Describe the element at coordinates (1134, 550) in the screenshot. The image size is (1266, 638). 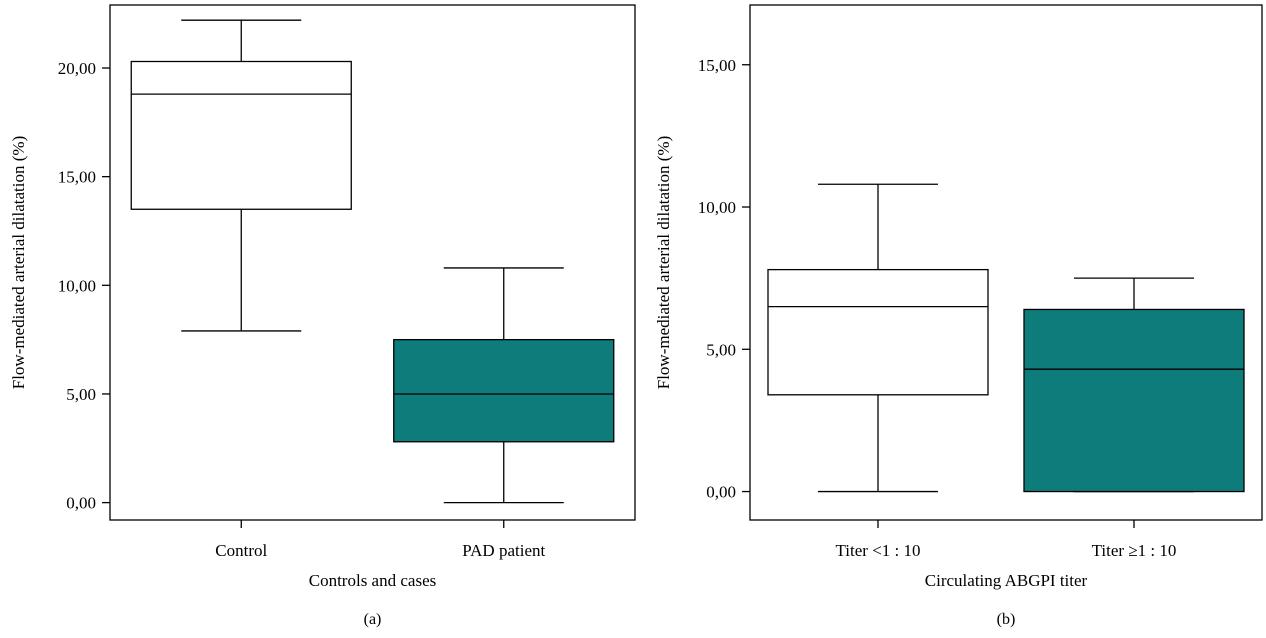
I see `x-tick-label: Titer ≥1 : 10` at that location.